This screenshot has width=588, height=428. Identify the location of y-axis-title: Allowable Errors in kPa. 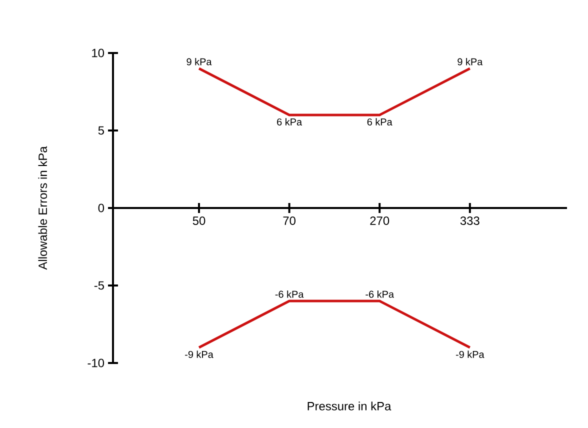
(43, 208).